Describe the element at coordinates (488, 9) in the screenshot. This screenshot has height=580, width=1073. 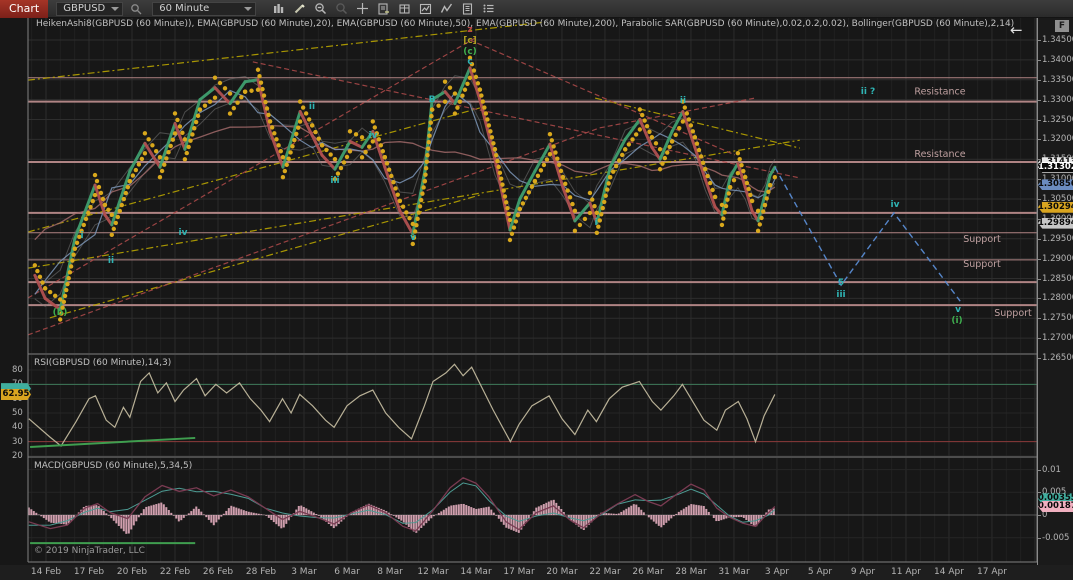
I see `properties-icon` at that location.